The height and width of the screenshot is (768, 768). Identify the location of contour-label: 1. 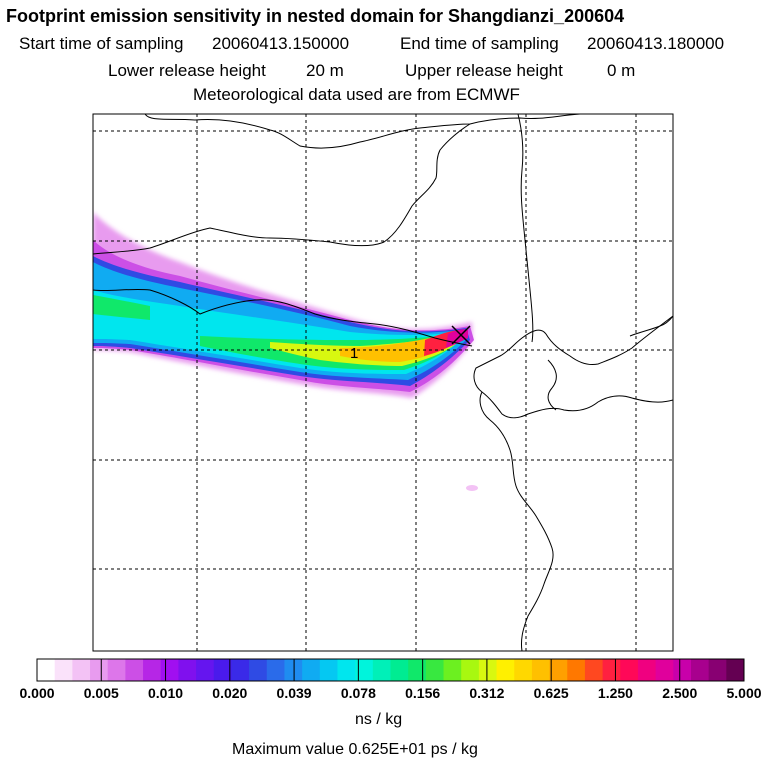
(354, 353).